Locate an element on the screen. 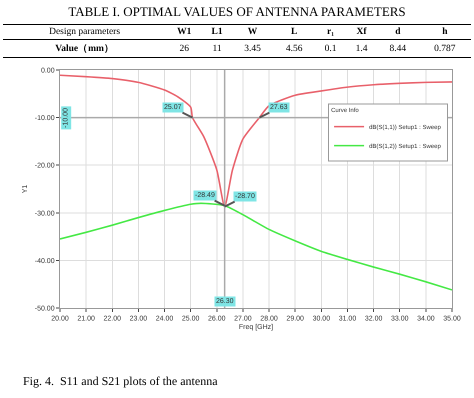 This screenshot has width=474, height=398. text: Value（mm） is located at coordinates (84, 49).